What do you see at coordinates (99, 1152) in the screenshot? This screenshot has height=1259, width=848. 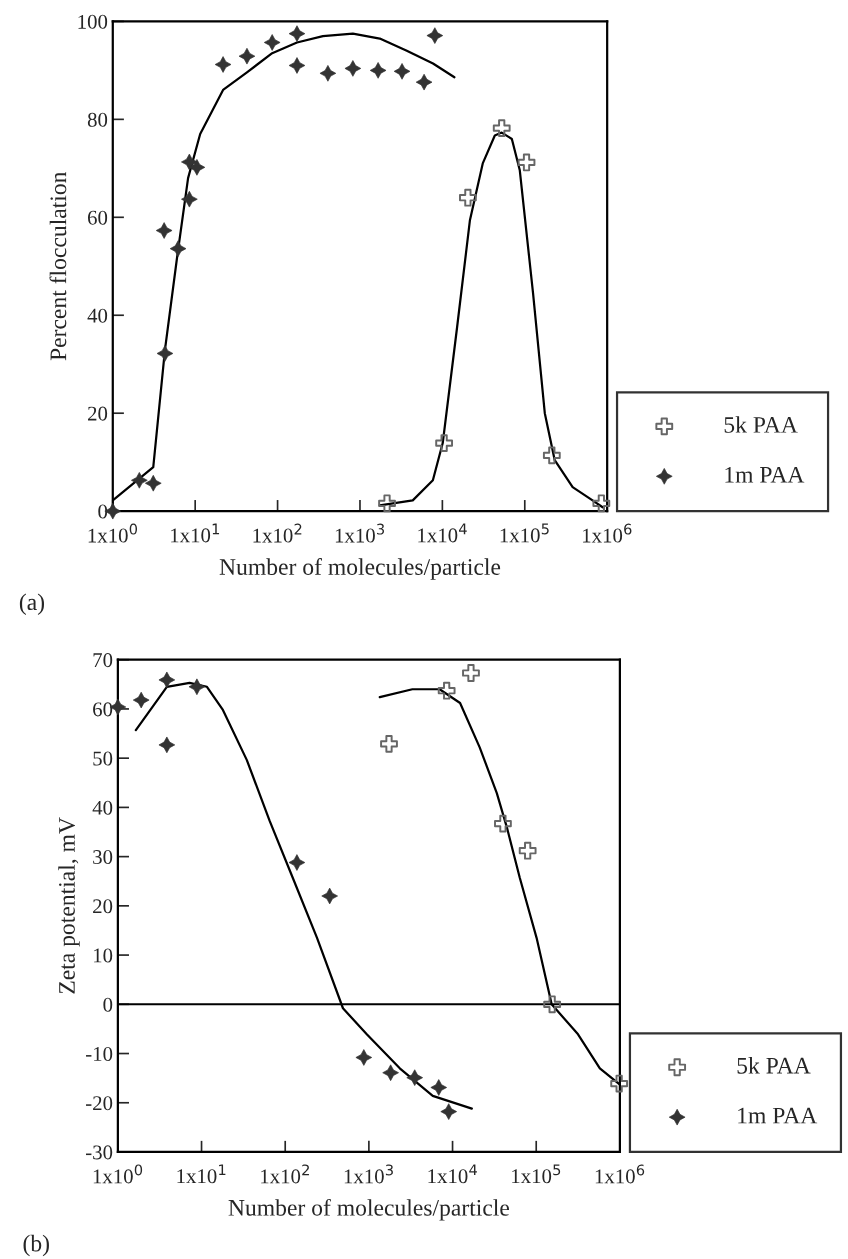 I see `y-tick-label: -30` at bounding box center [99, 1152].